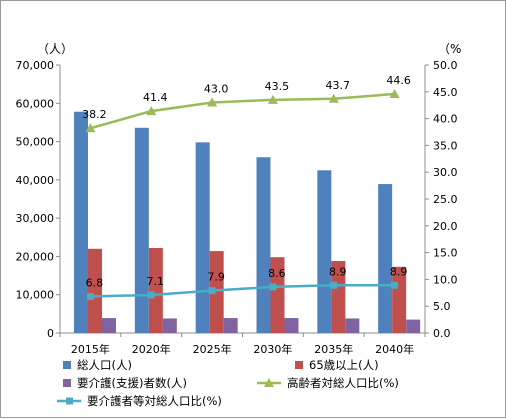 The height and width of the screenshot is (419, 506). Describe the element at coordinates (272, 349) in the screenshot. I see `x-tick-label: 2030年` at that location.